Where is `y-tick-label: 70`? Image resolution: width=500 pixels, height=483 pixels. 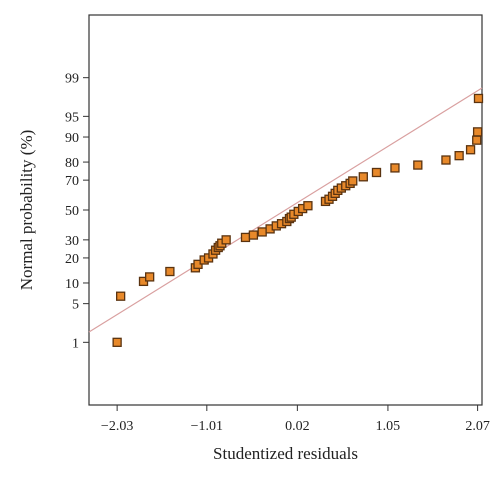 y-tick-label: 70 is located at coordinates (72, 181).